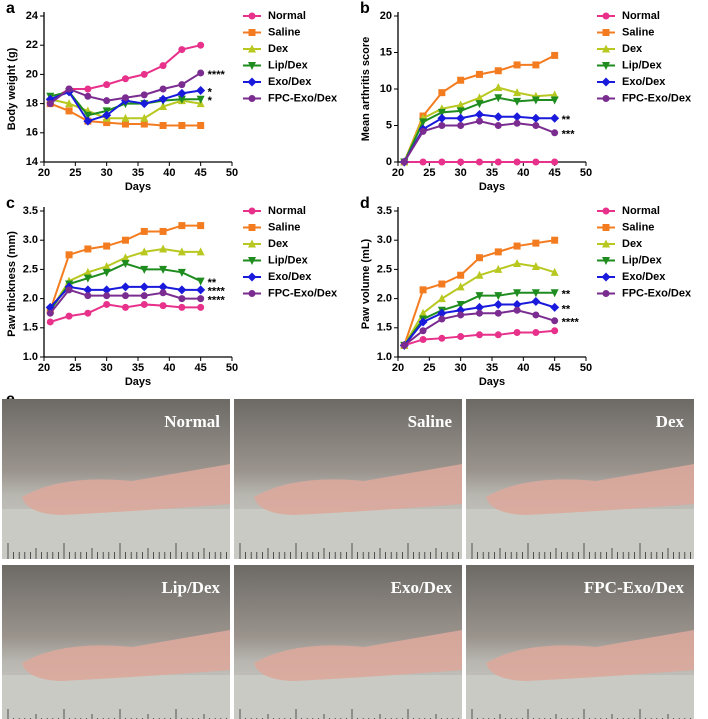 Image resolution: width=708 pixels, height=719 pixels. What do you see at coordinates (44, 173) in the screenshot?
I see `x-tick-label: 20` at bounding box center [44, 173].